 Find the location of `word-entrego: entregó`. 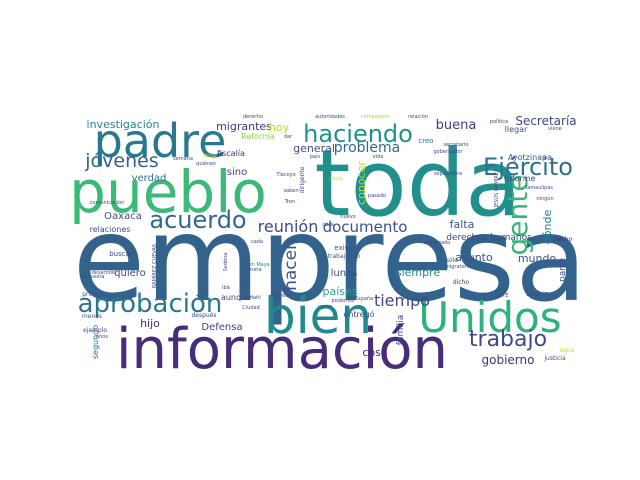

word-entrego: entregó is located at coordinates (358, 314).